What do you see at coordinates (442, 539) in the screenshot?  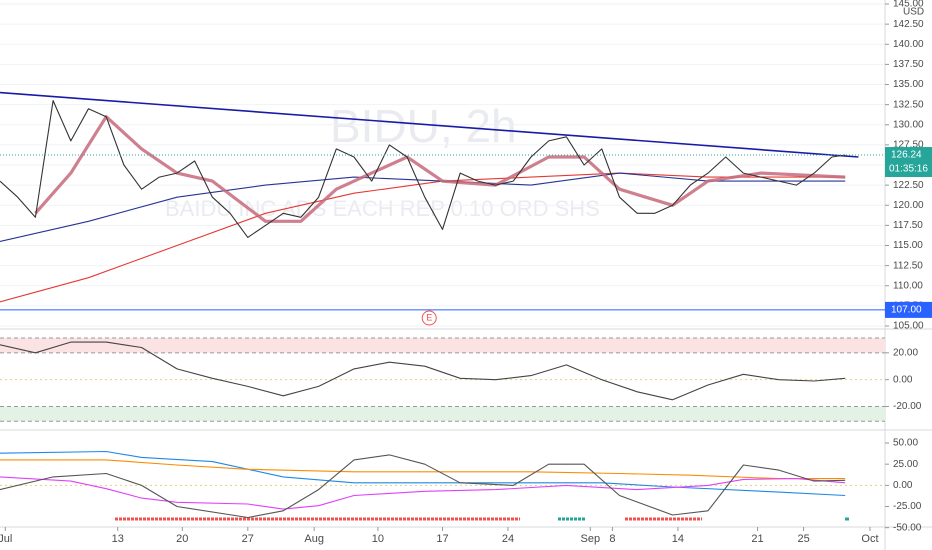 I see `x-tick-label: 17` at bounding box center [442, 539].